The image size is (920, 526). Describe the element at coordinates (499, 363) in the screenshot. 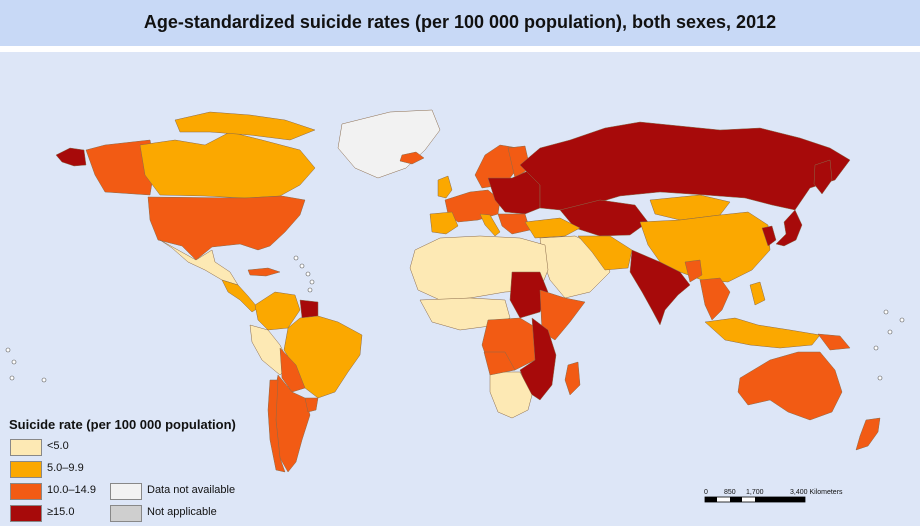

I see `region-angola` at that location.